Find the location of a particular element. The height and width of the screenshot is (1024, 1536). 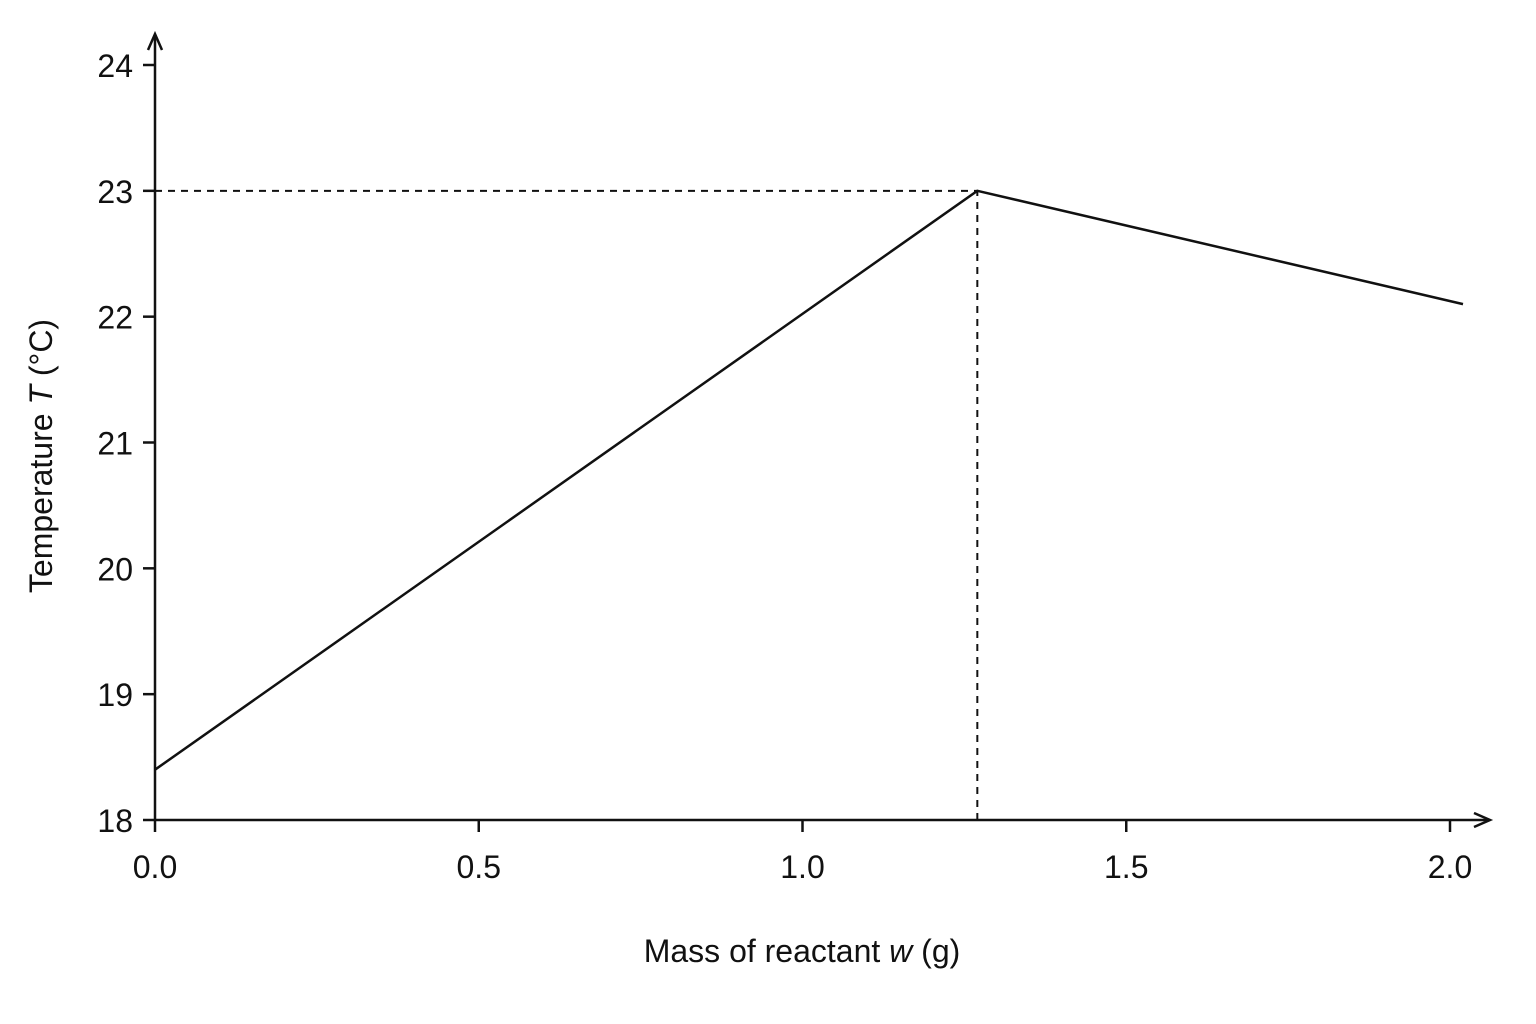

x-axis-title-prefix: Mass of reactant is located at coordinates (766, 951).